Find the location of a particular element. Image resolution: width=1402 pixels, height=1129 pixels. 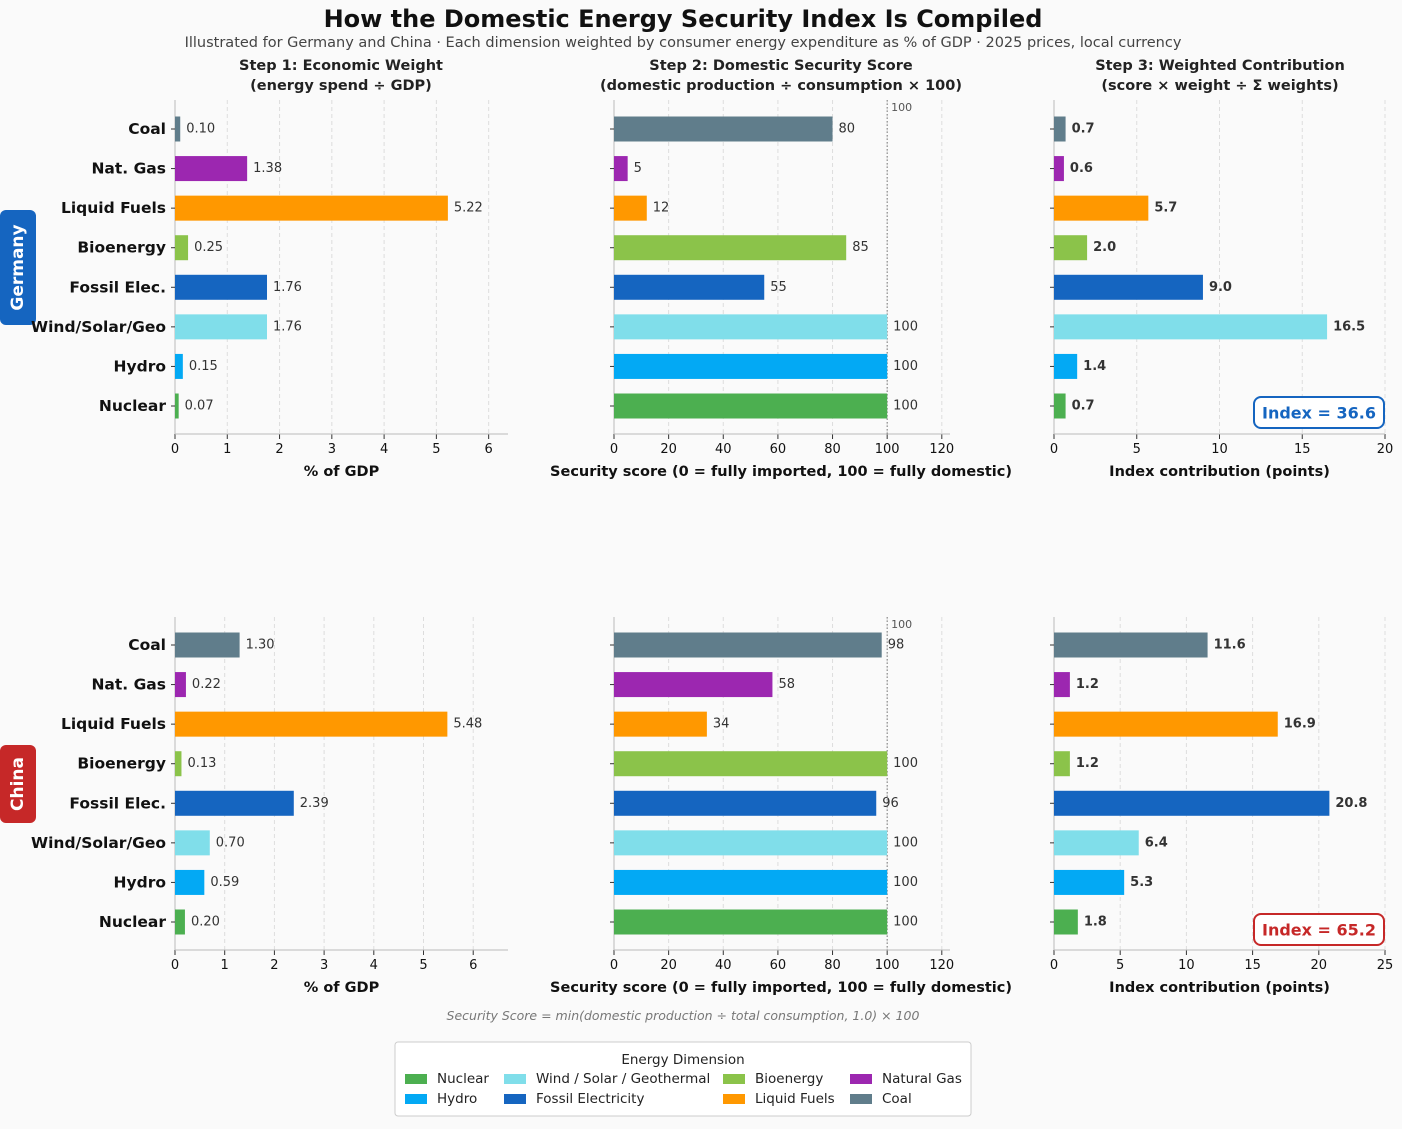

category-label: Hydro is located at coordinates (140, 366).